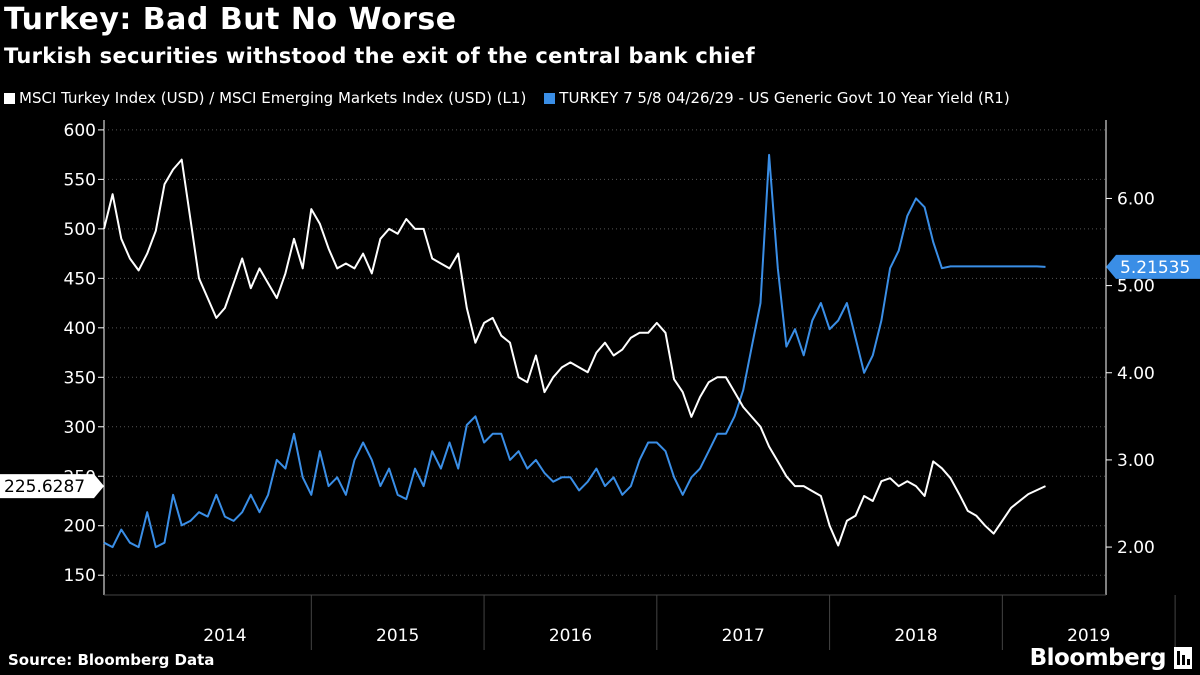  What do you see at coordinates (80, 131) in the screenshot?
I see `left-tick-label: 600` at bounding box center [80, 131].